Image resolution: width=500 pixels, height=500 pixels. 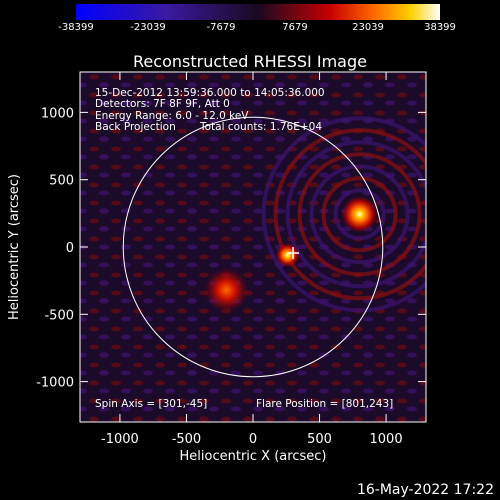 What do you see at coordinates (221, 27) in the screenshot?
I see `colorbar-tick: -7679` at bounding box center [221, 27].